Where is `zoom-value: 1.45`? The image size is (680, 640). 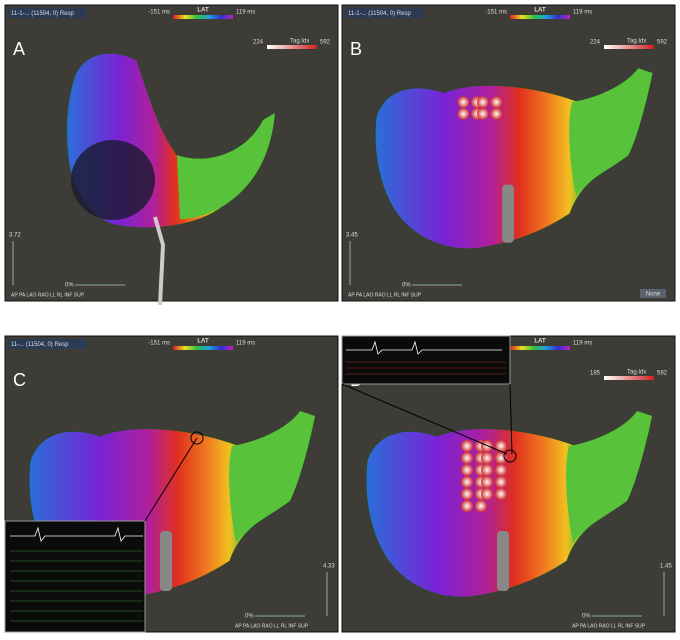
zoom-value: 1.45 is located at coordinates (666, 567).